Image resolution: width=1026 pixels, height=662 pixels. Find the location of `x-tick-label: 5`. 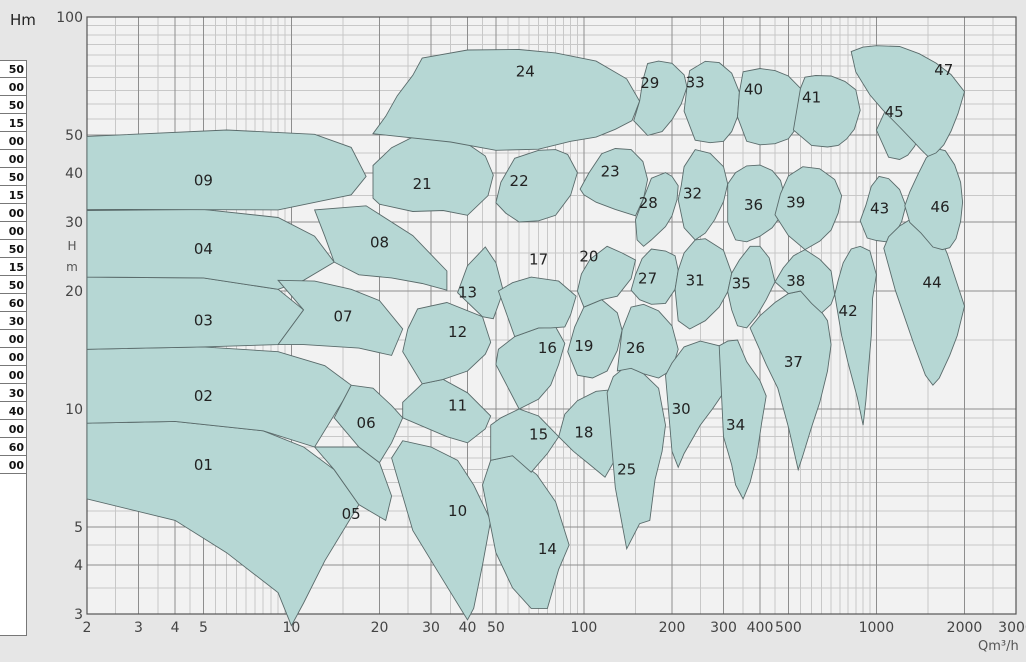

x-tick-label: 5 is located at coordinates (203, 628).